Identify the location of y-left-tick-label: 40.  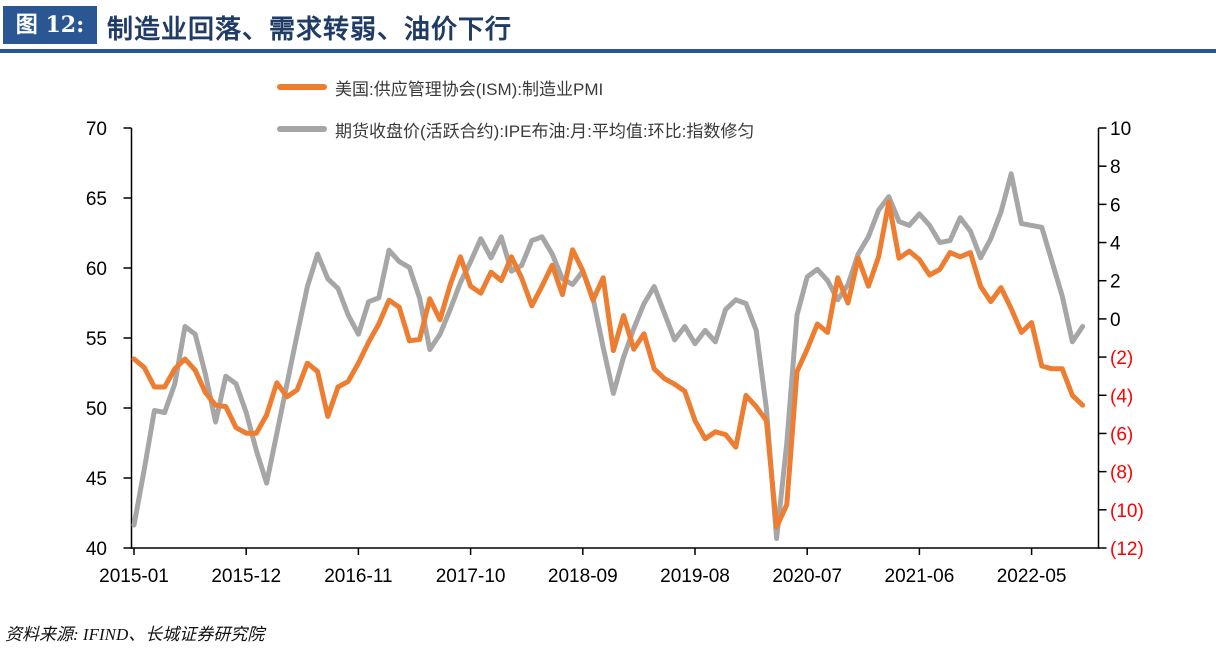
(96, 549).